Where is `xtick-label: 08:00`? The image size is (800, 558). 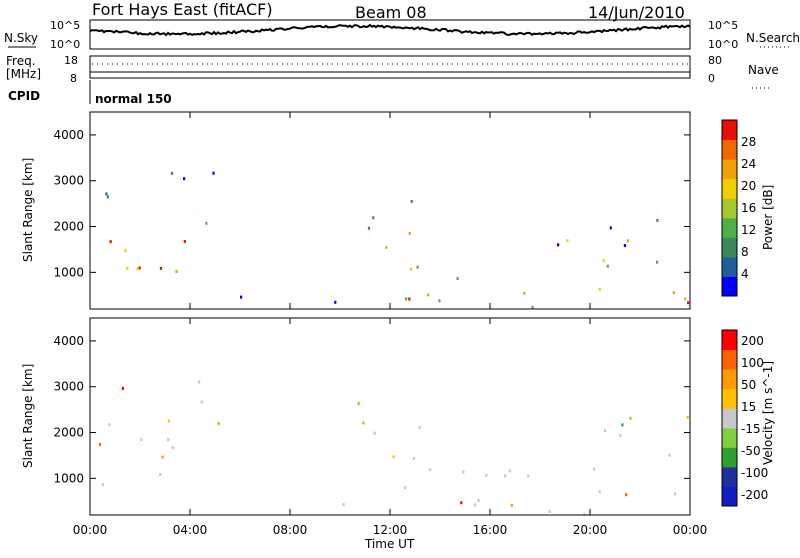 xtick-label: 08:00 is located at coordinates (290, 530).